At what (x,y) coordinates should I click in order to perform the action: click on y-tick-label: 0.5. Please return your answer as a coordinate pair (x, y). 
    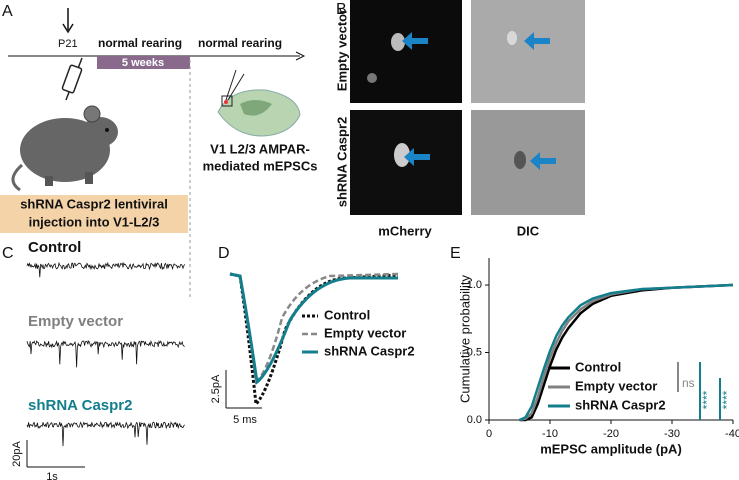
    Looking at the image, I should click on (474, 352).